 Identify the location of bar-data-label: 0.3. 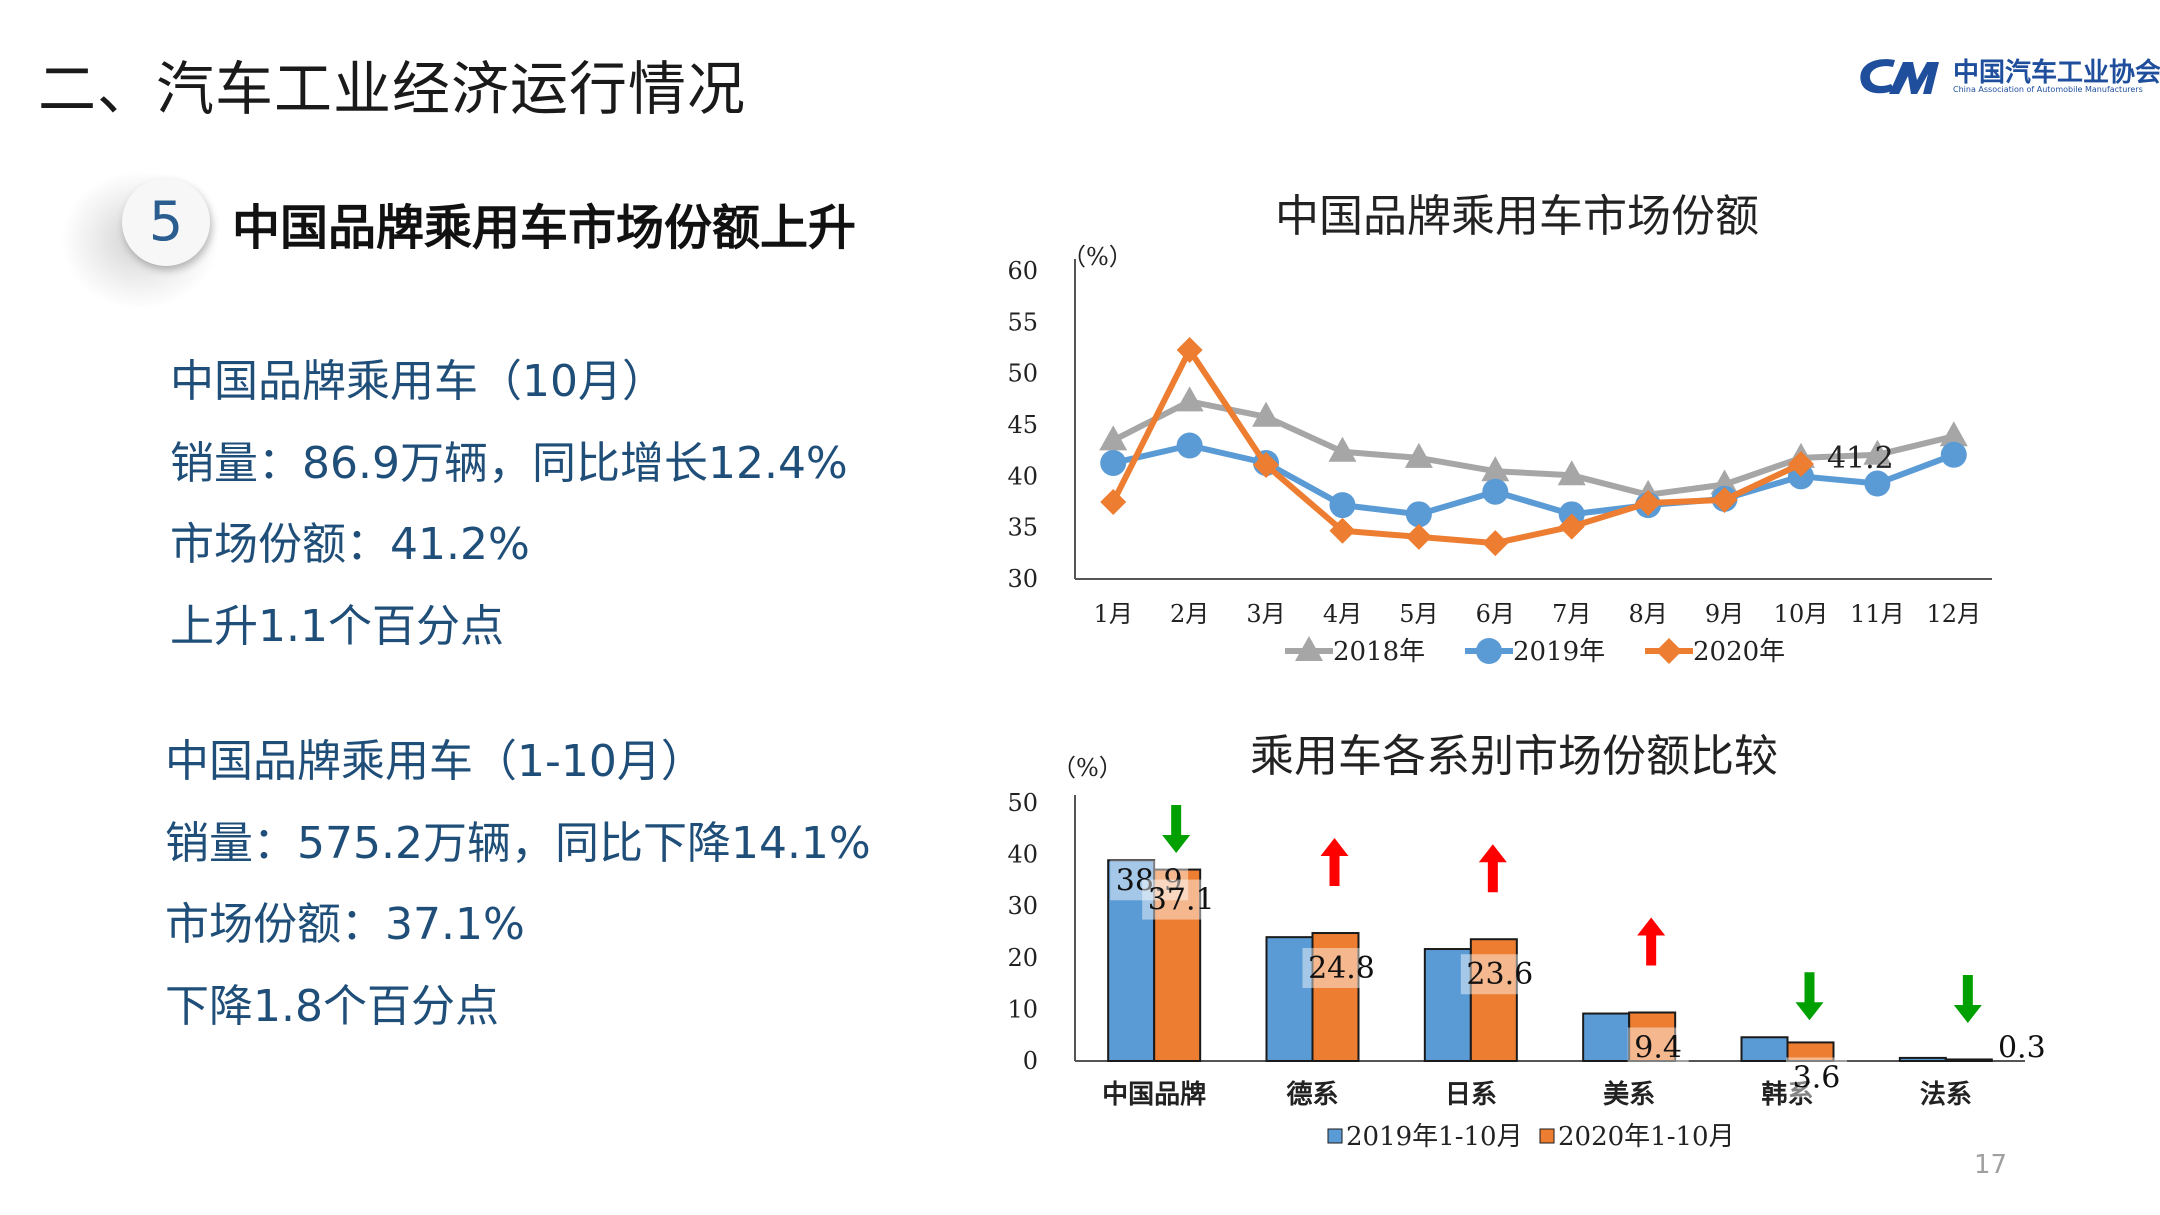
(2022, 1047).